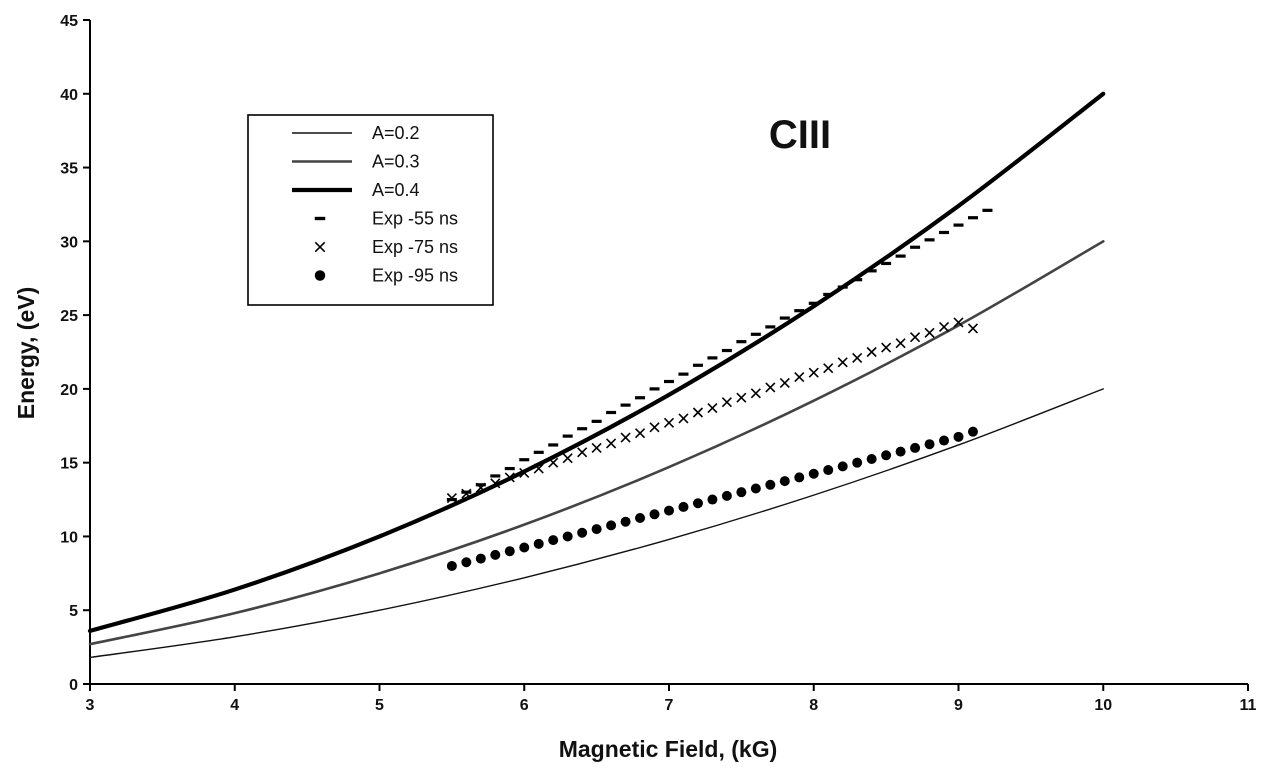 The height and width of the screenshot is (768, 1271). Describe the element at coordinates (669, 705) in the screenshot. I see `x-tick-label: 7` at that location.